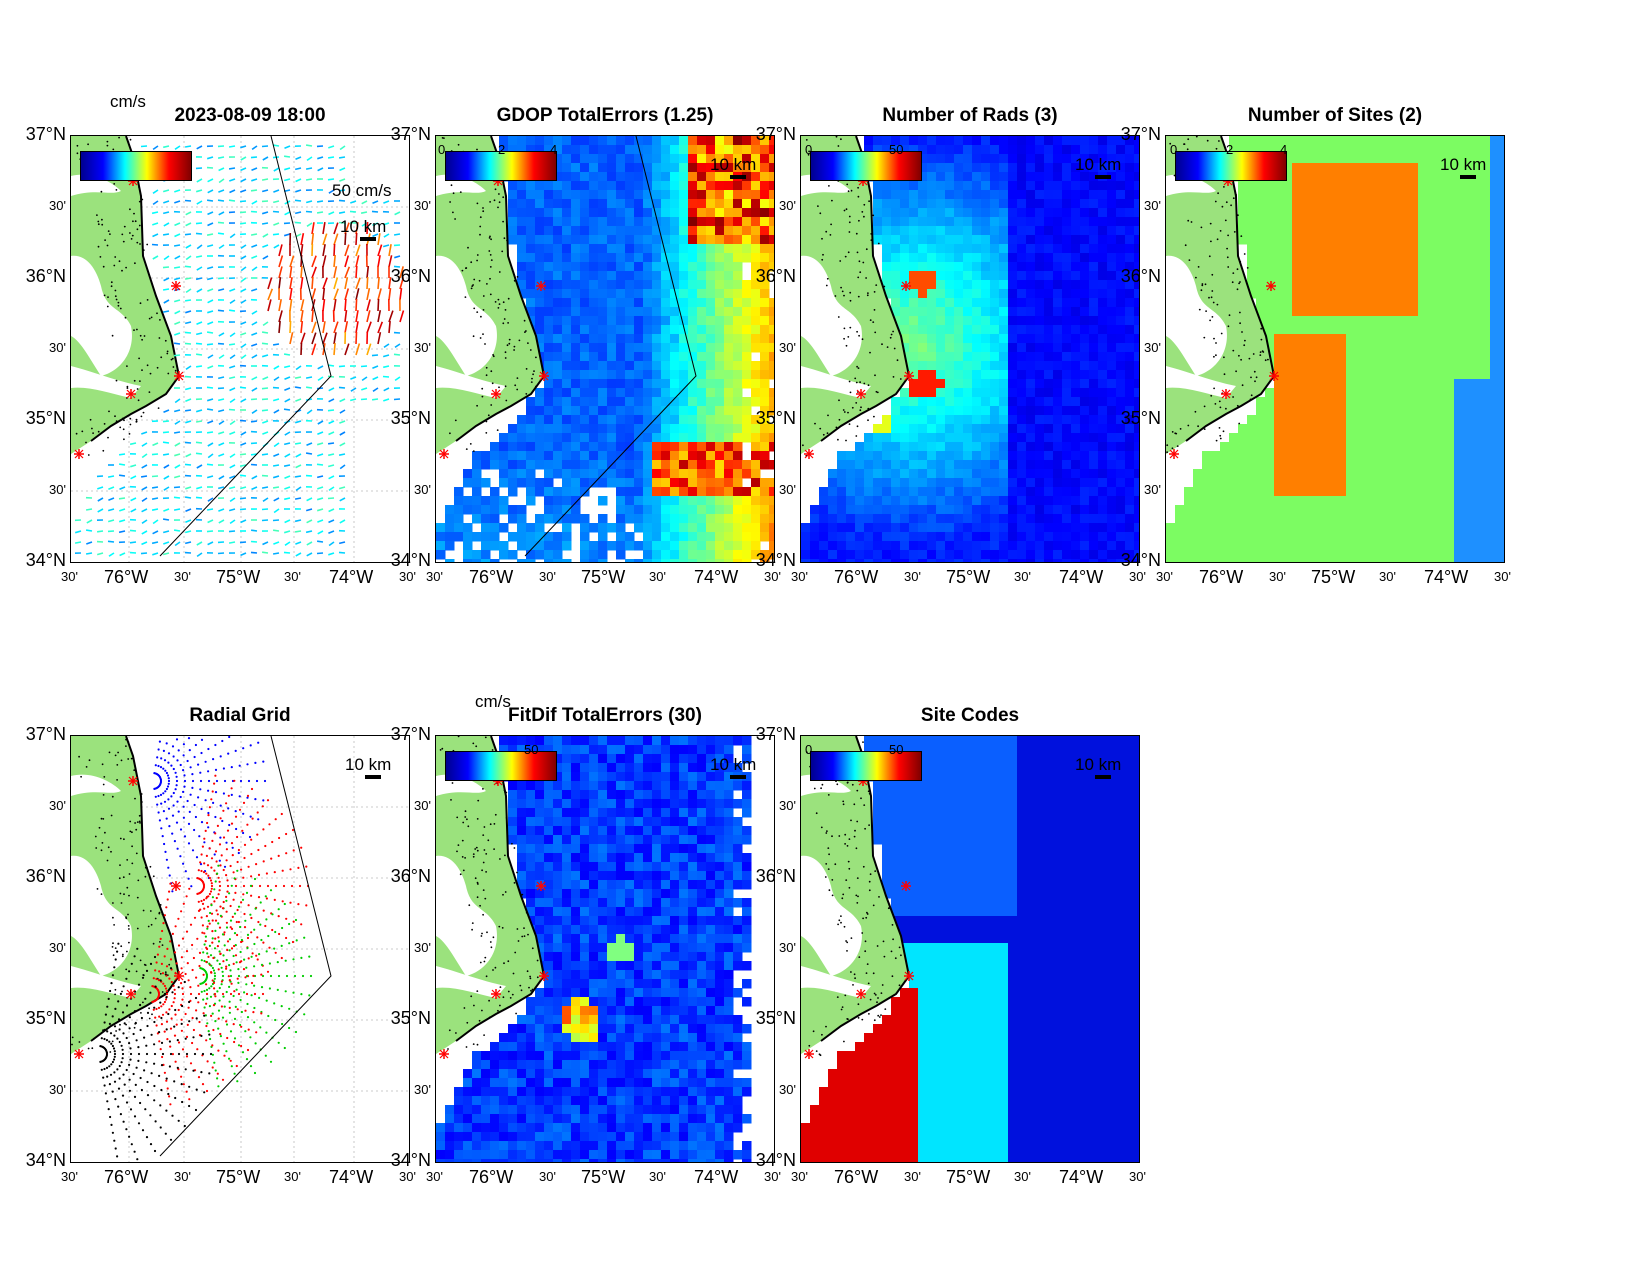 Image resolution: width=1650 pixels, height=1275 pixels. What do you see at coordinates (240, 349) in the screenshot?
I see `vector-map` at bounding box center [240, 349].